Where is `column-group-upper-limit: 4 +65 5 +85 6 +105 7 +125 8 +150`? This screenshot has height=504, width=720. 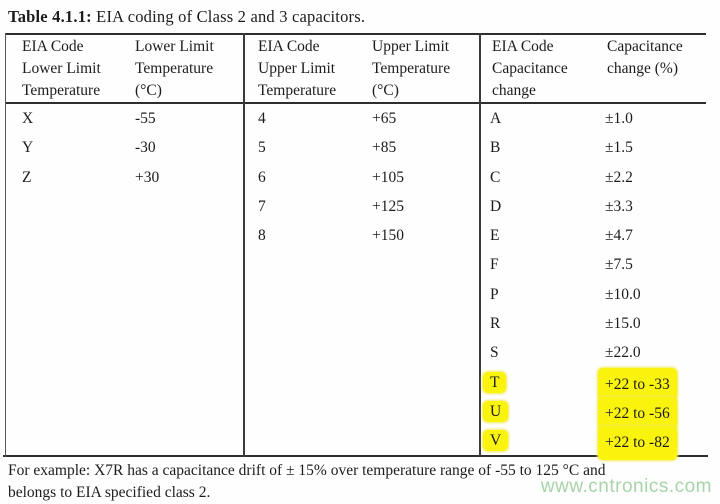
column-group-upper-limit: 4 +65 5 +85 6 +105 7 +125 8 +150 is located at coordinates (365, 177).